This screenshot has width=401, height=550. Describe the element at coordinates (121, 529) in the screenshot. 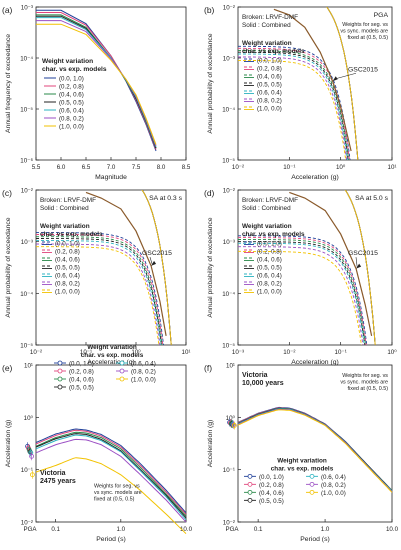

I see `x-tick-label: 1.0` at that location.